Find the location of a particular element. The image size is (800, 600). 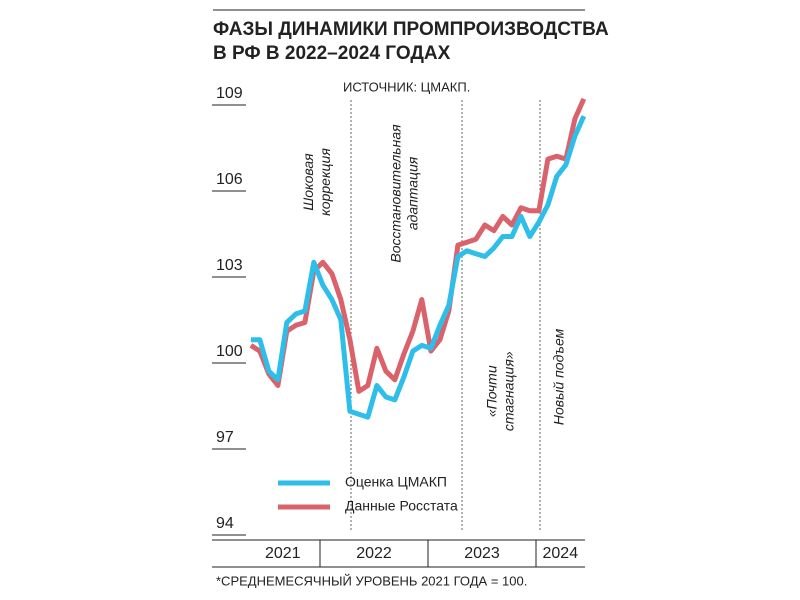

phase-label: Восстановительная адаптация is located at coordinates (404, 193).